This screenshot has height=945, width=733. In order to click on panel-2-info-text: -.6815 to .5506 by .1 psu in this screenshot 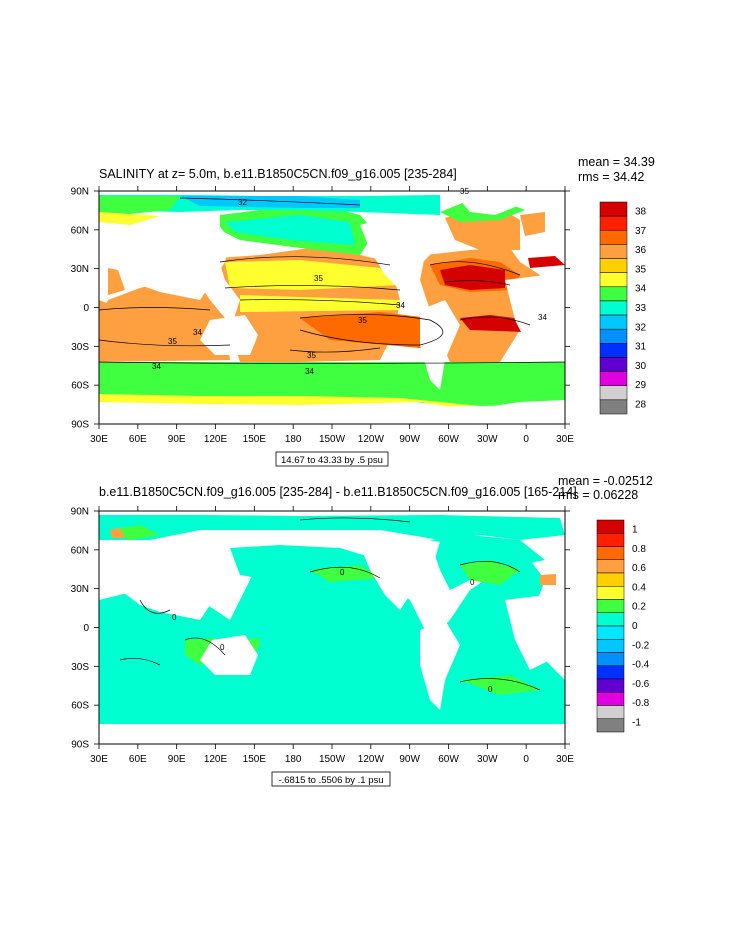, I will do `click(330, 780)`.